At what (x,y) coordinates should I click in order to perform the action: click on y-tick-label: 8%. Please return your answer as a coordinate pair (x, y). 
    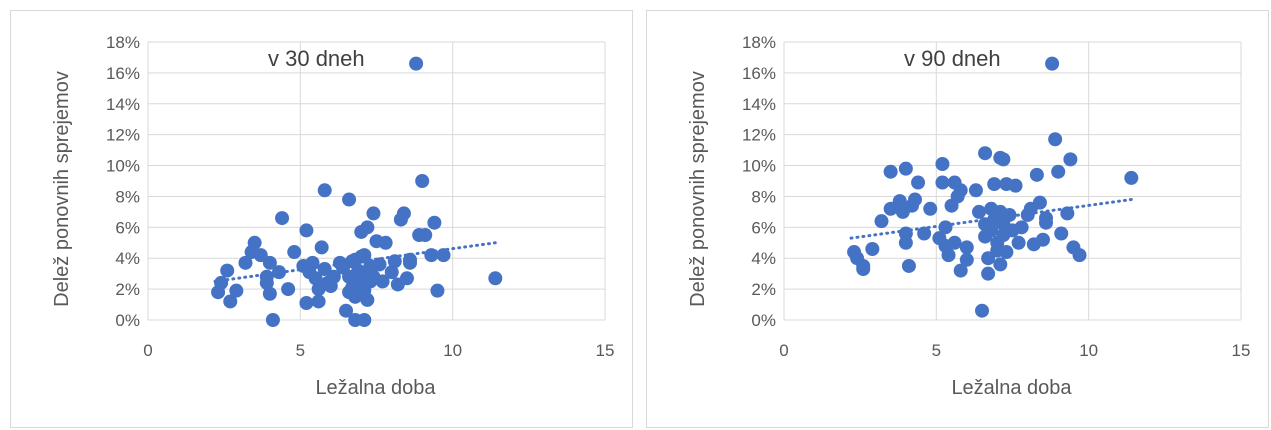
    Looking at the image, I should click on (763, 196).